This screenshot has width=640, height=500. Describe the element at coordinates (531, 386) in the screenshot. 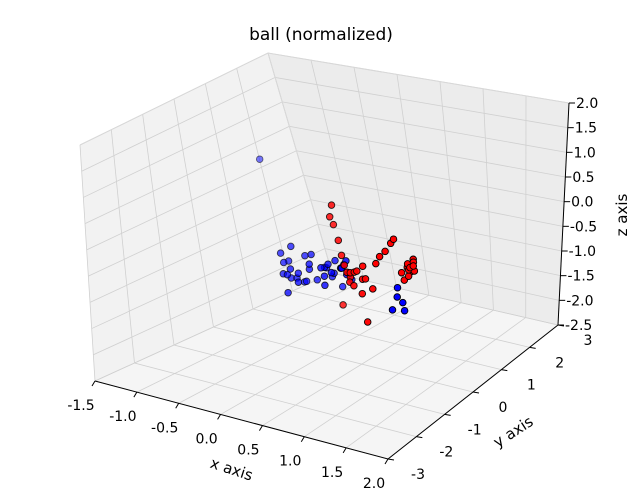

I see `y-tick-label: 1` at that location.